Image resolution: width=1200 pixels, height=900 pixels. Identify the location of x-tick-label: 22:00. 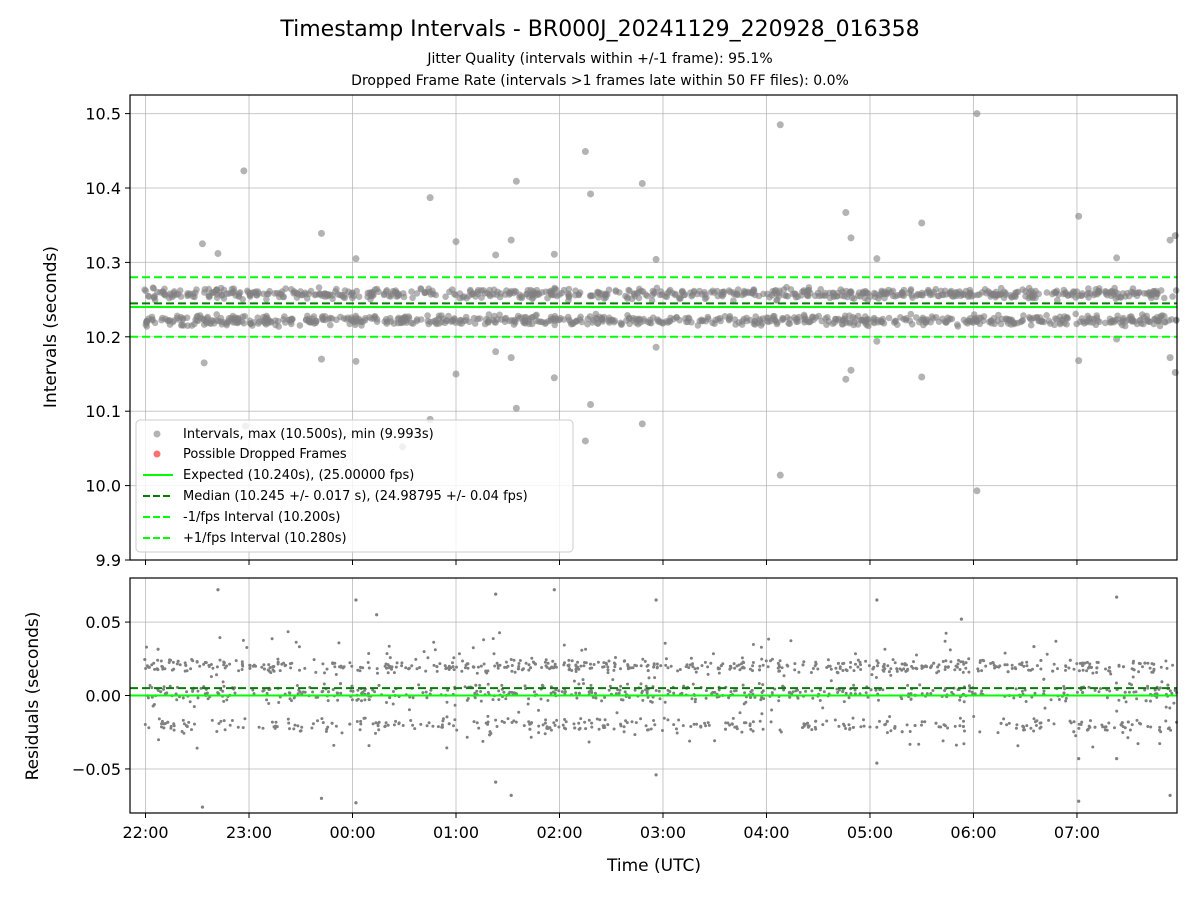
(145, 832).